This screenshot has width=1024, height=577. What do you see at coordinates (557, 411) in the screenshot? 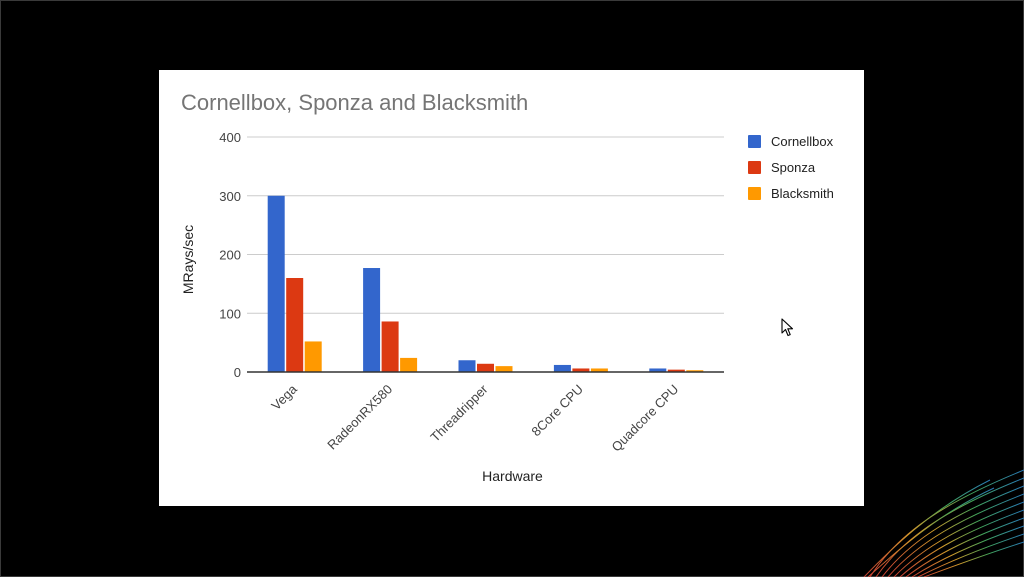
I see `x-tick-label: 8Core CPU` at bounding box center [557, 411].